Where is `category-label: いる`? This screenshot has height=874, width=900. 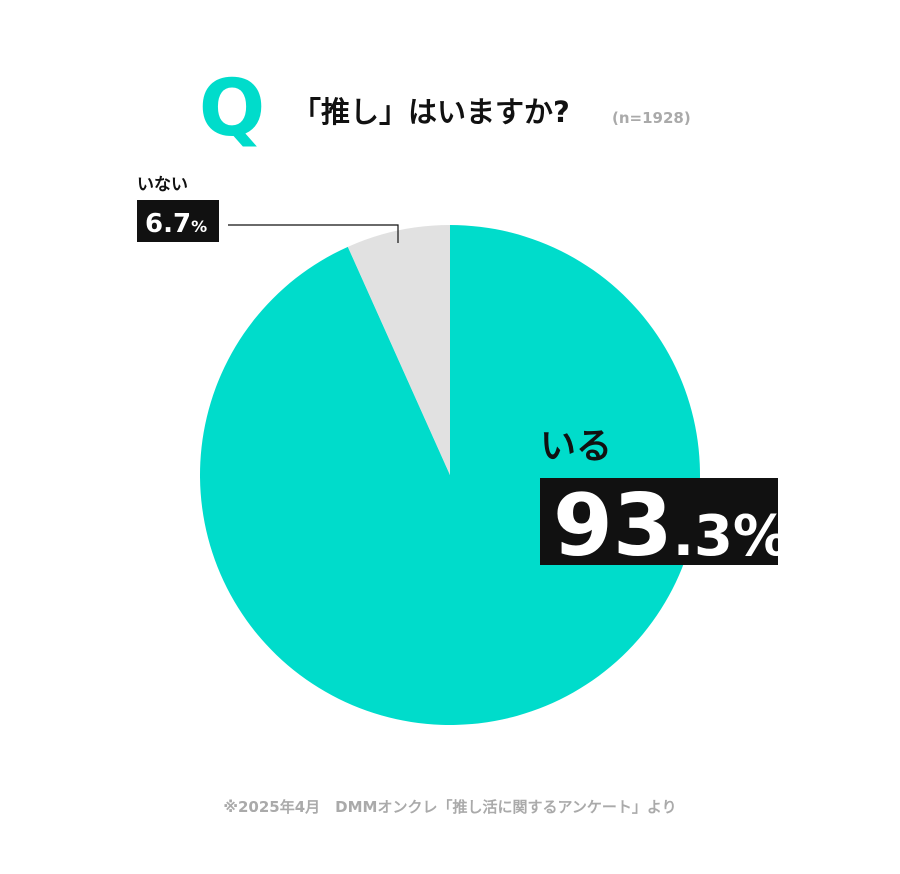 category-label: いる is located at coordinates (576, 446).